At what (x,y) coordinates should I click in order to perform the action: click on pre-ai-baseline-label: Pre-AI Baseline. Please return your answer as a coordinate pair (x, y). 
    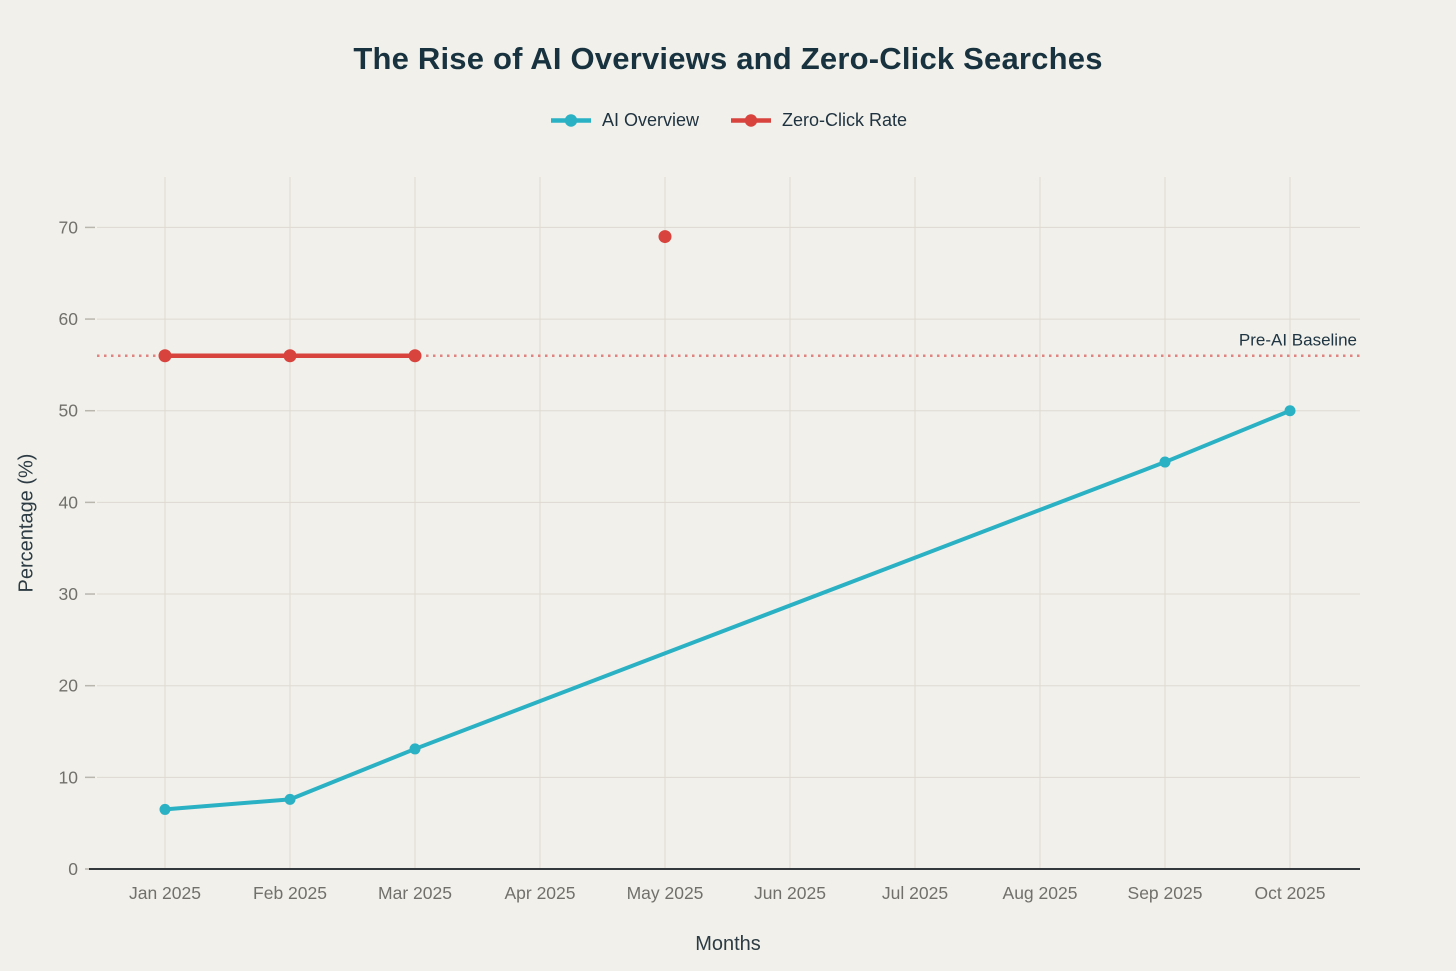
    Looking at the image, I should click on (1298, 340).